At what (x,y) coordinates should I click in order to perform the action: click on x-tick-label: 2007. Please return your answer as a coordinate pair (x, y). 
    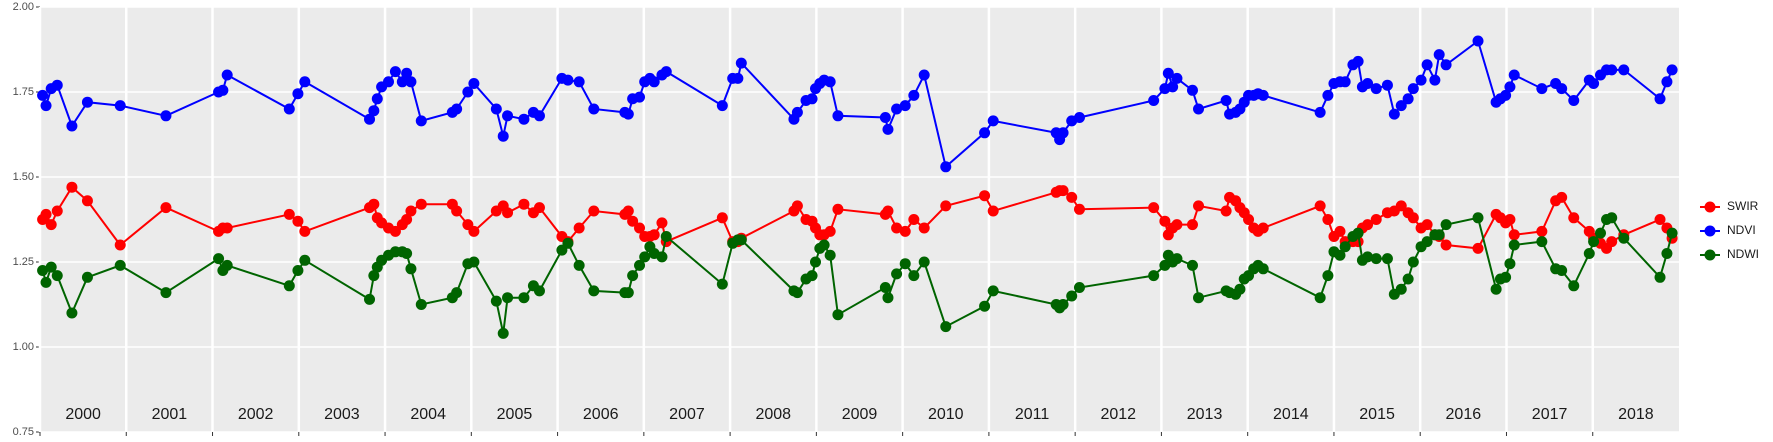
    Looking at the image, I should click on (687, 414).